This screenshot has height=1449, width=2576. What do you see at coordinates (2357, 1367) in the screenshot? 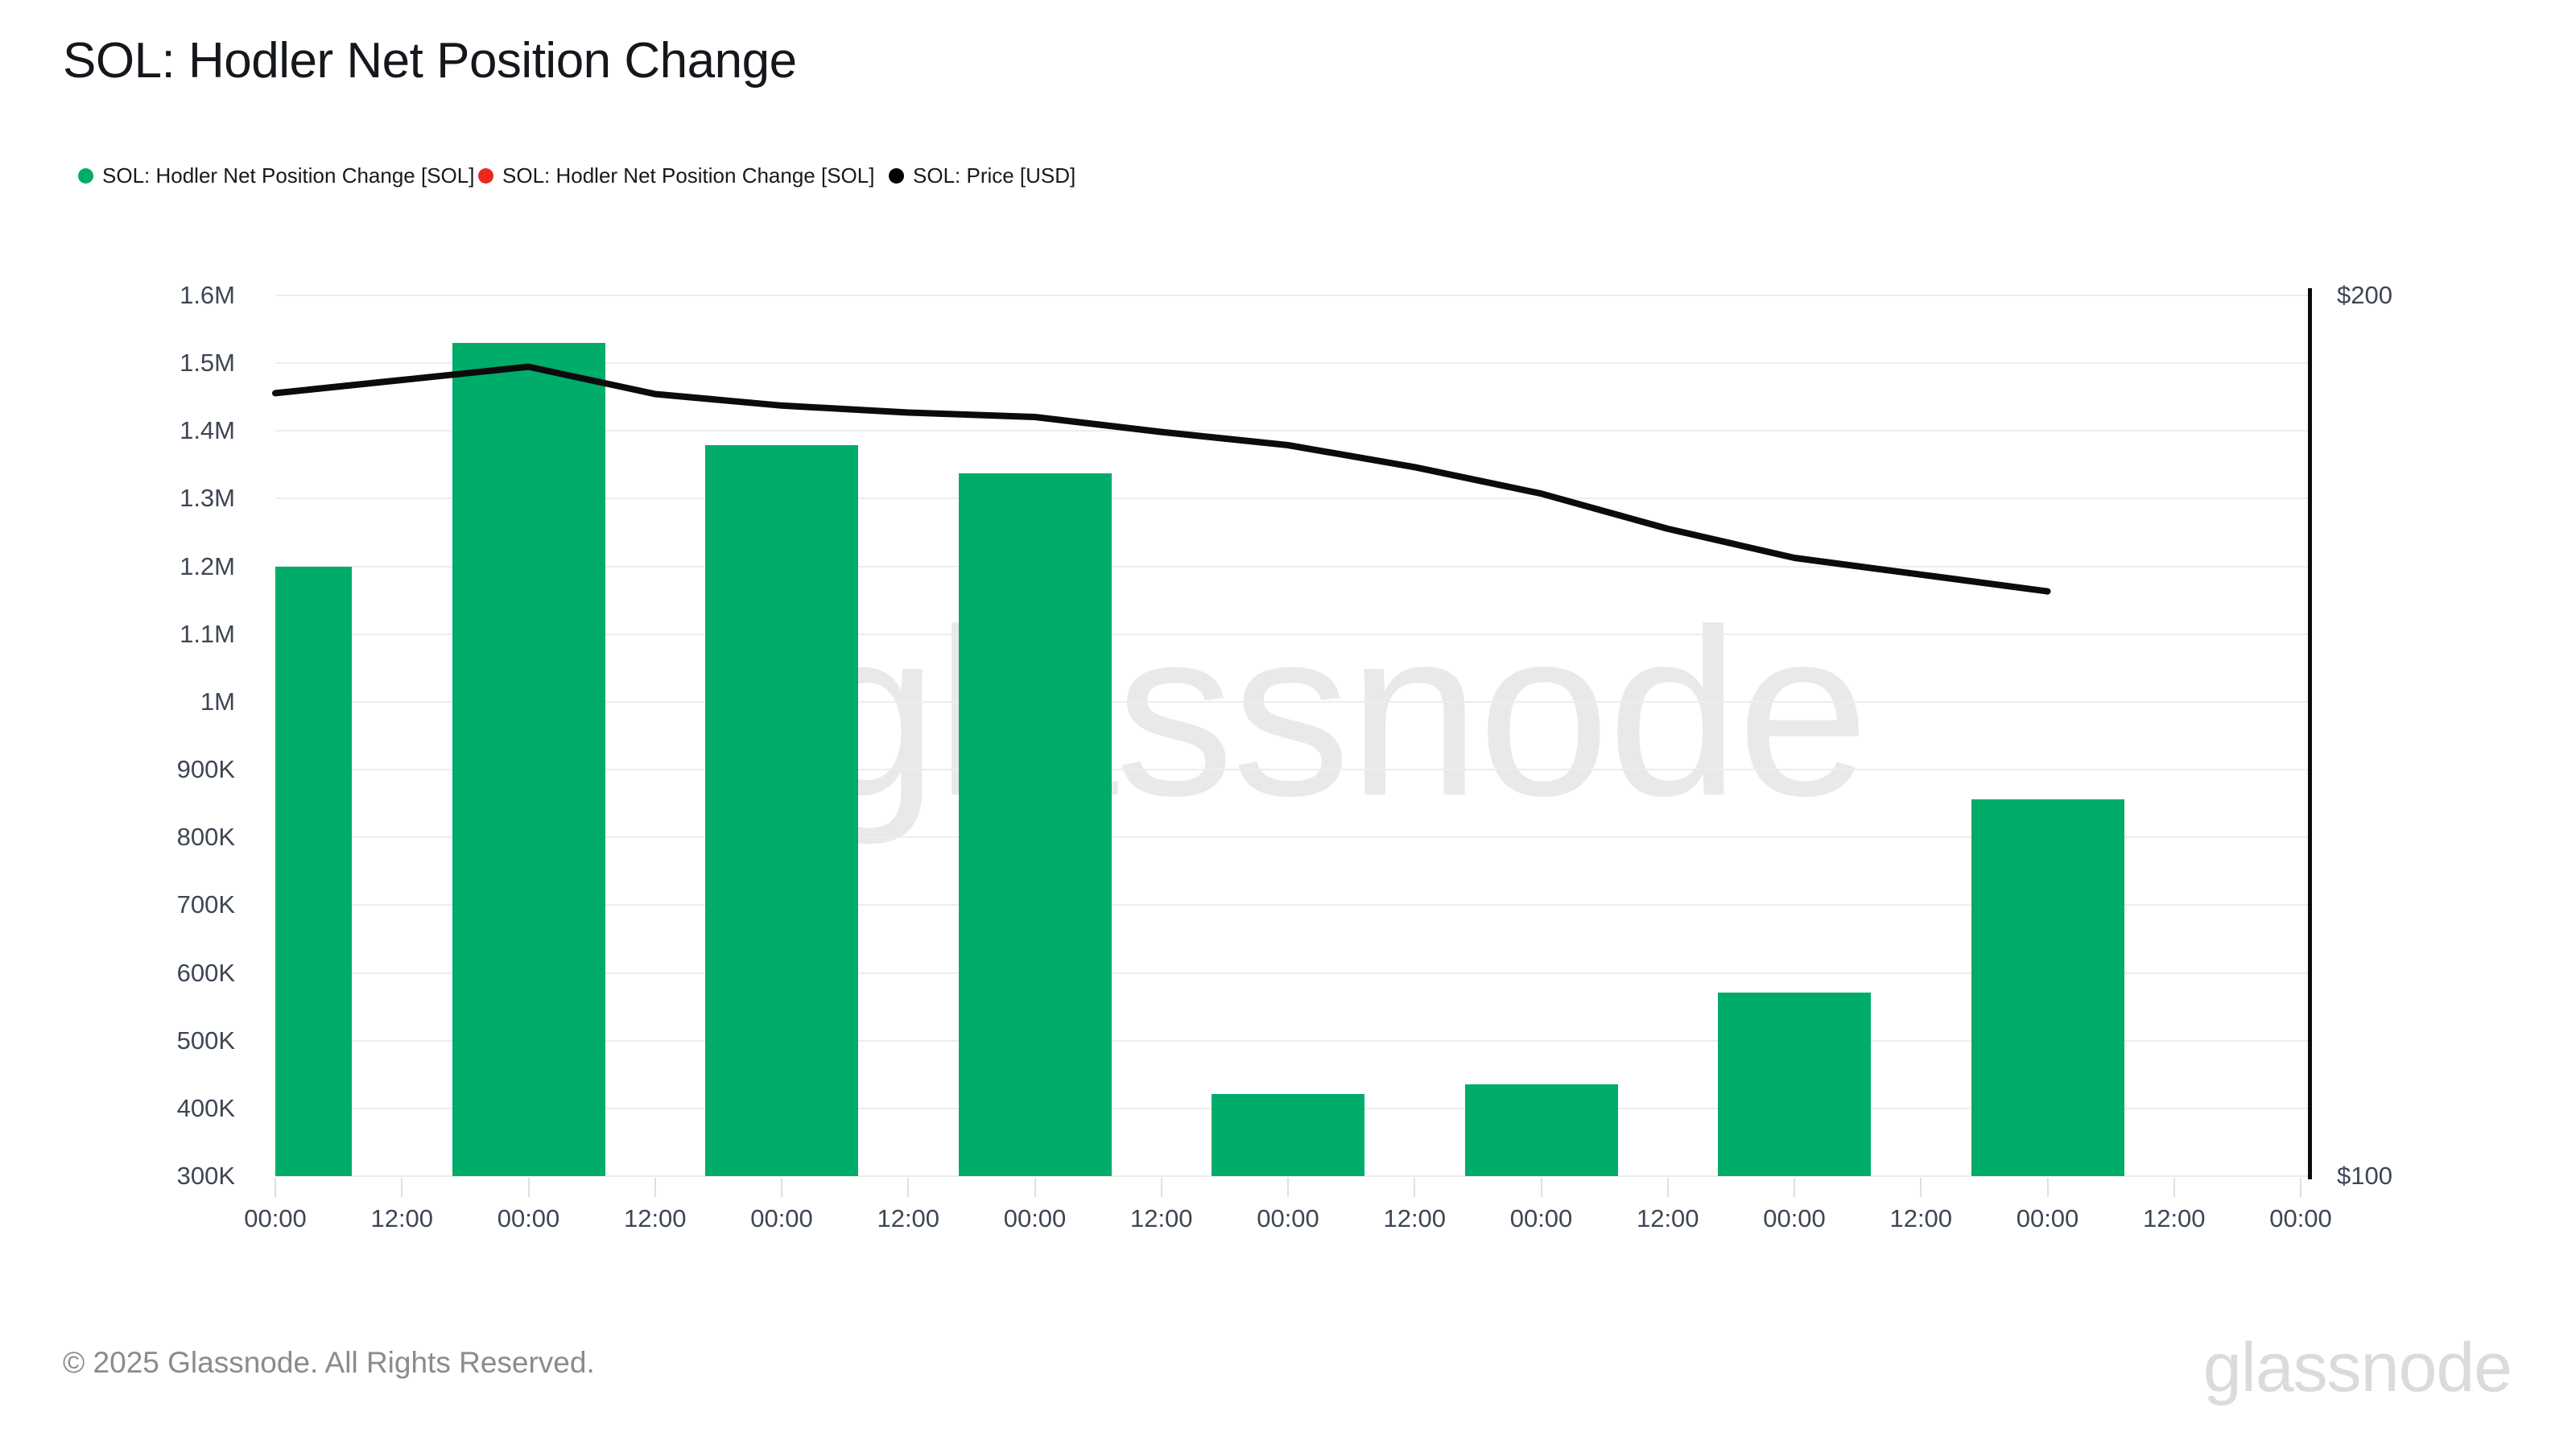
I see `glassnode-logo: glassnode` at bounding box center [2357, 1367].